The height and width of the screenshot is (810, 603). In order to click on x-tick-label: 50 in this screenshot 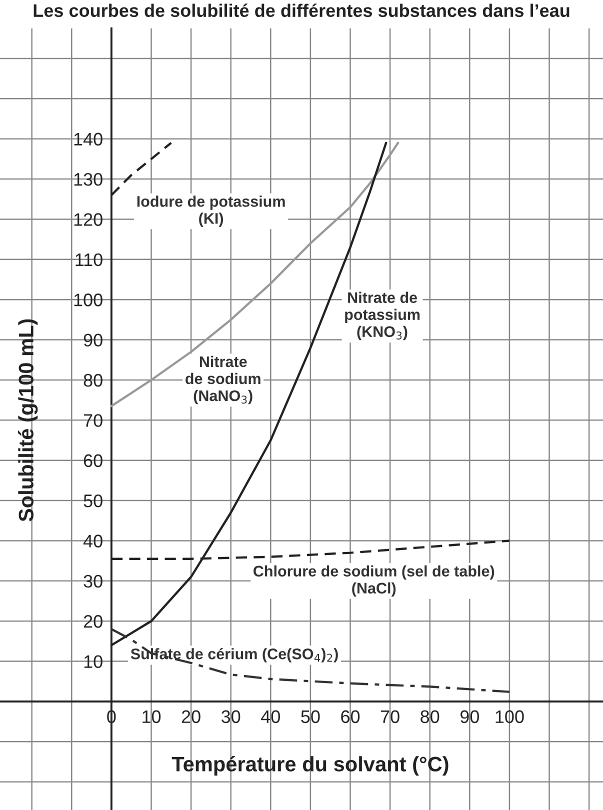, I will do `click(310, 717)`.